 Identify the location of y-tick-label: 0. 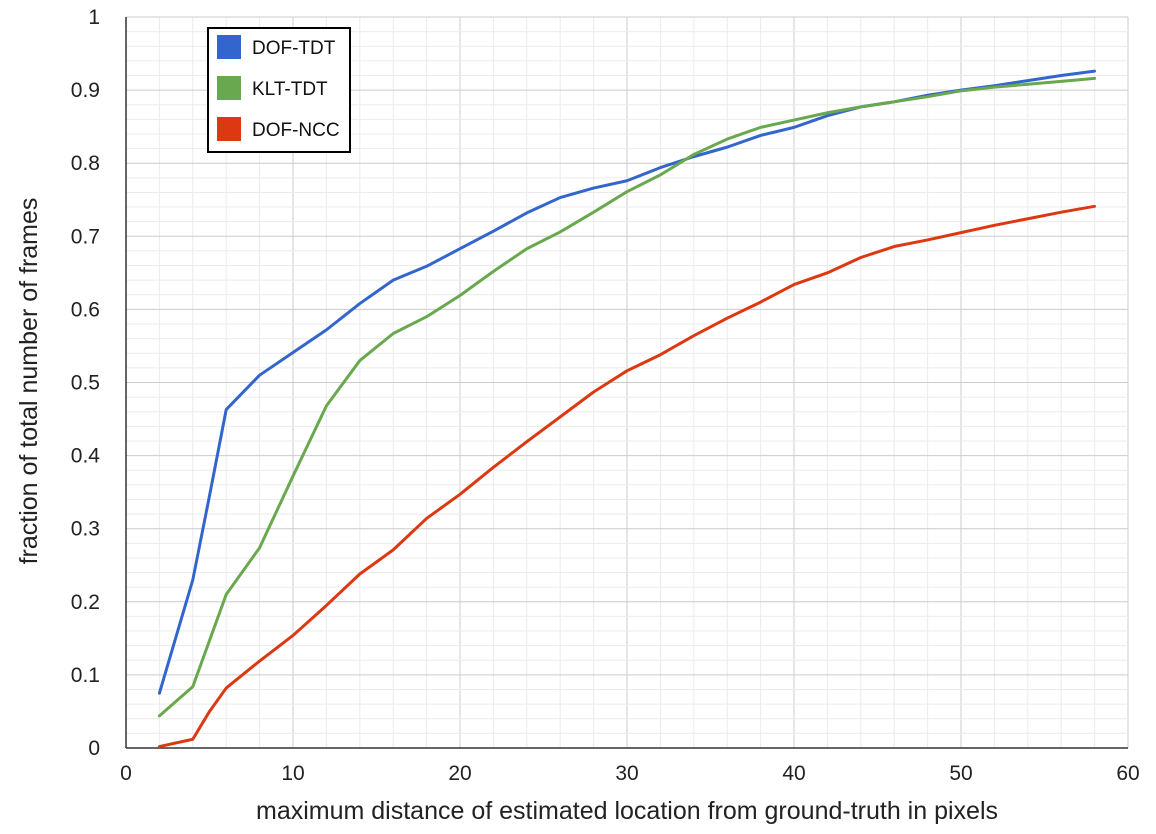
(94, 748).